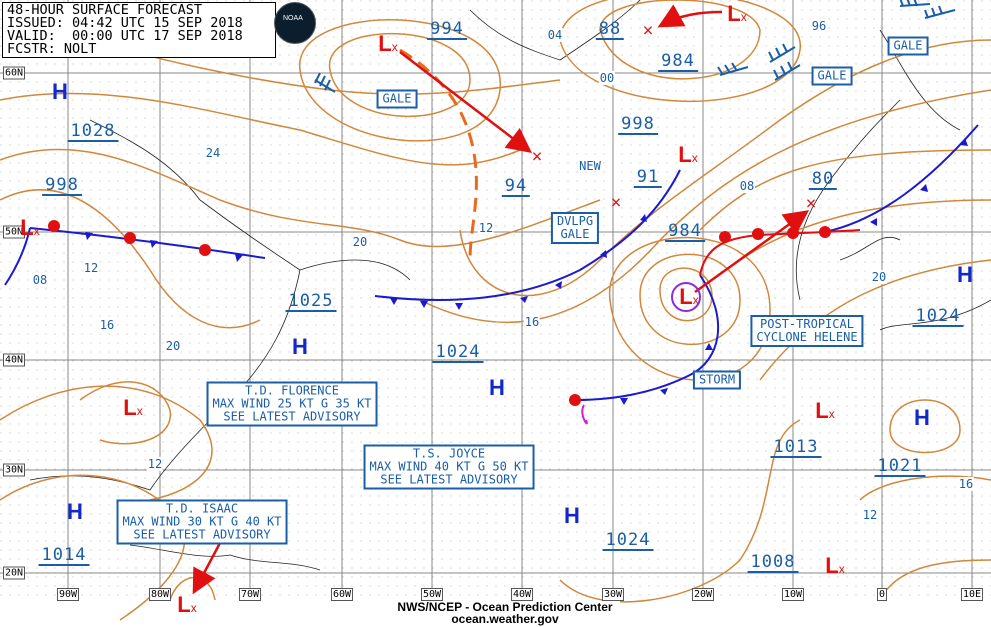 Image resolution: width=991 pixels, height=627 pixels. I want to click on wind-barbs, so click(635, 46).